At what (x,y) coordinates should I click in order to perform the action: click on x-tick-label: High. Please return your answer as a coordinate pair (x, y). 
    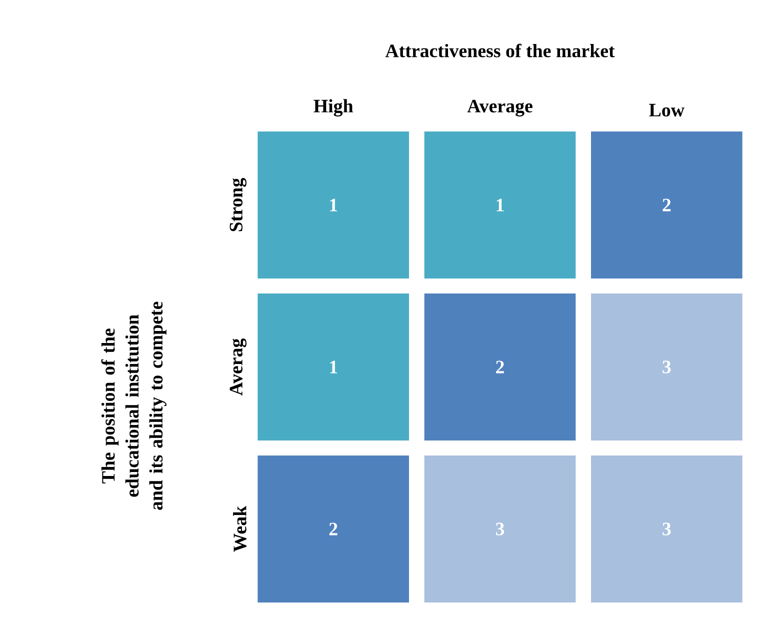
    Looking at the image, I should click on (334, 107).